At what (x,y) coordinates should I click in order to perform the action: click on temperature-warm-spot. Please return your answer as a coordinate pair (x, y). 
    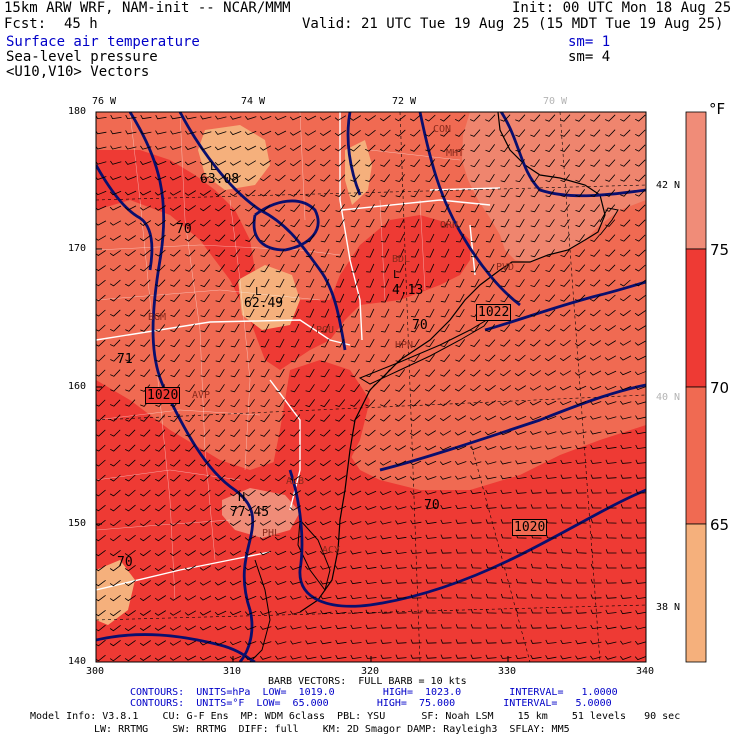
    Looking at the image, I should click on (261, 513).